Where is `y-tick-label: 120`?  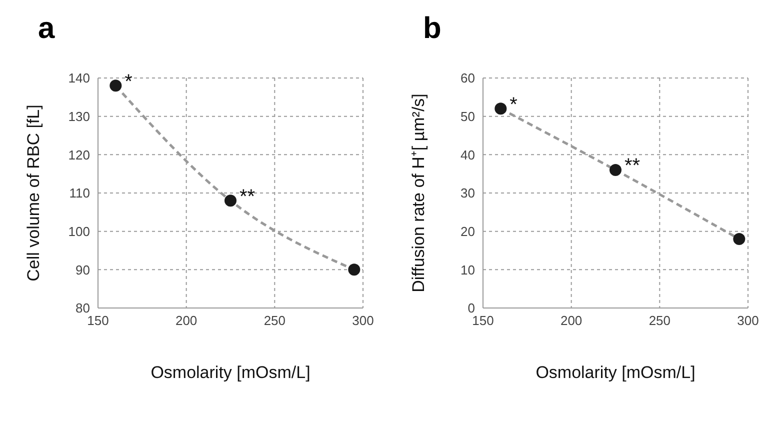
y-tick-label: 120 is located at coordinates (79, 154).